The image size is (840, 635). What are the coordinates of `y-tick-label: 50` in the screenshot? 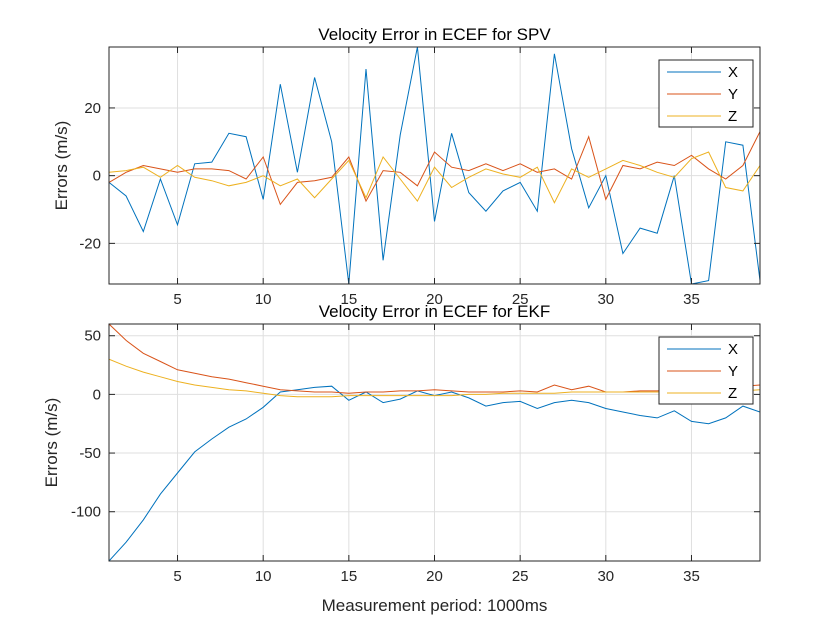 It's located at (92, 336).